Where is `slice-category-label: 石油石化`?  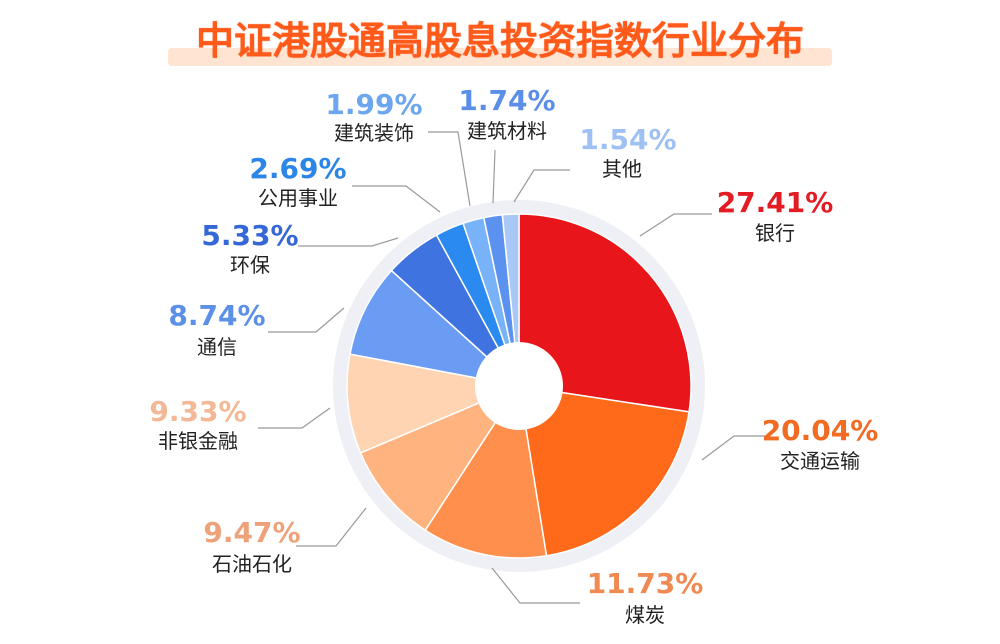 slice-category-label: 石油石化 is located at coordinates (252, 564).